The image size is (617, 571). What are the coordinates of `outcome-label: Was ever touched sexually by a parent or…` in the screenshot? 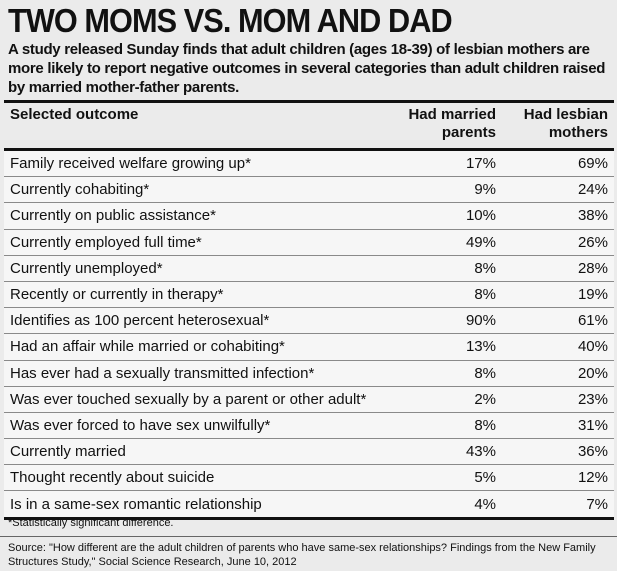 It's located at (192, 399).